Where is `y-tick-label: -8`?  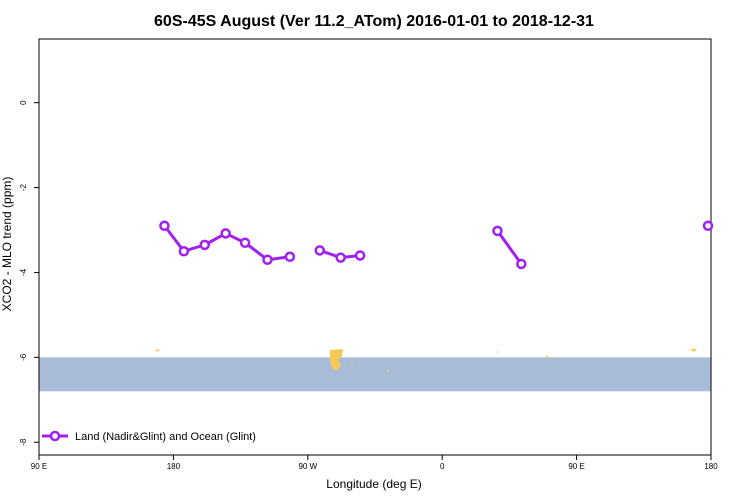
y-tick-label: -8 is located at coordinates (23, 442).